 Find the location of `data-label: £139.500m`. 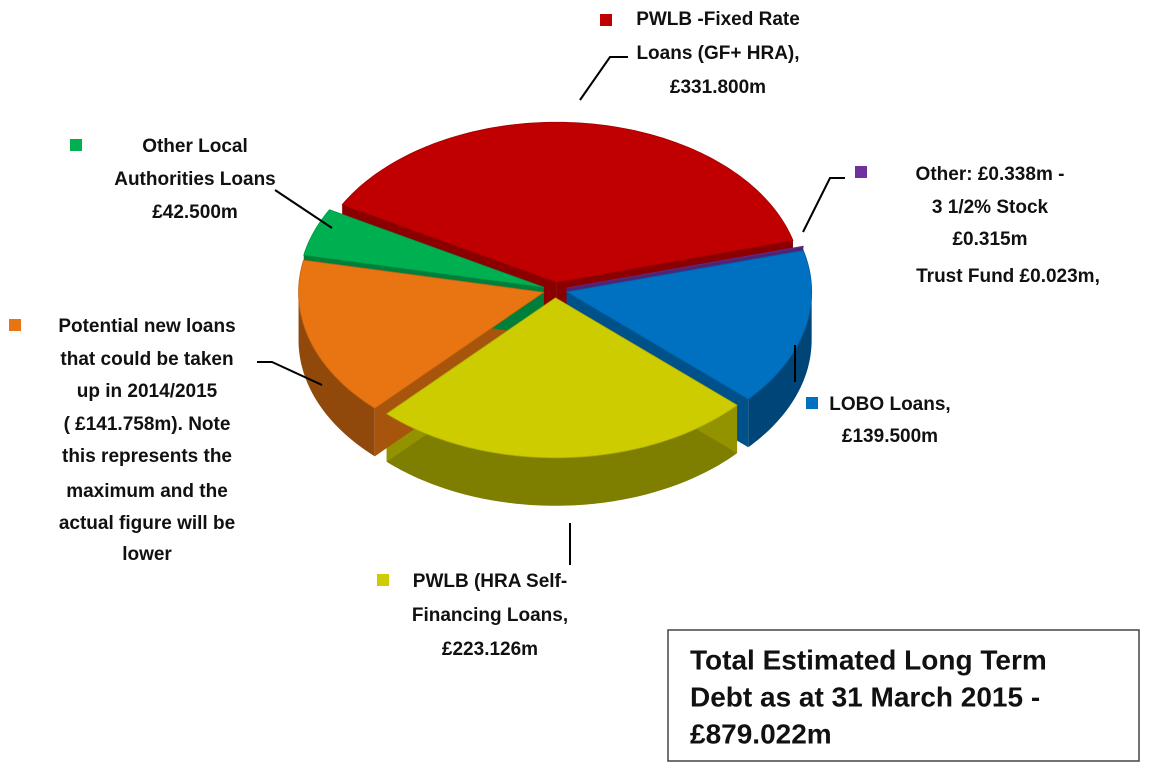

data-label: £139.500m is located at coordinates (890, 436).